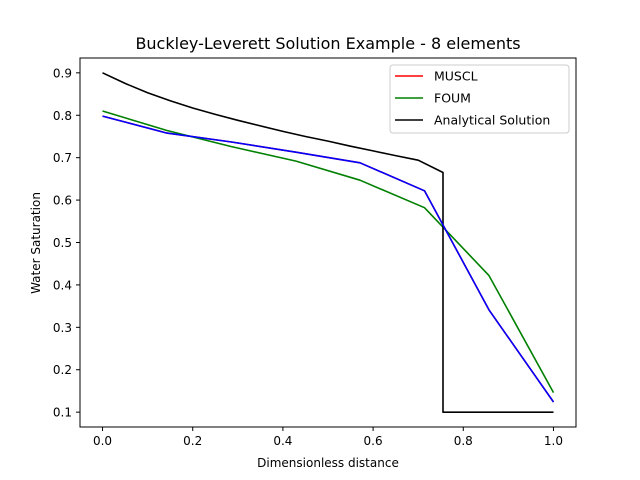 This screenshot has height=480, width=640. I want to click on y-tick-label: 0.5, so click(62, 243).